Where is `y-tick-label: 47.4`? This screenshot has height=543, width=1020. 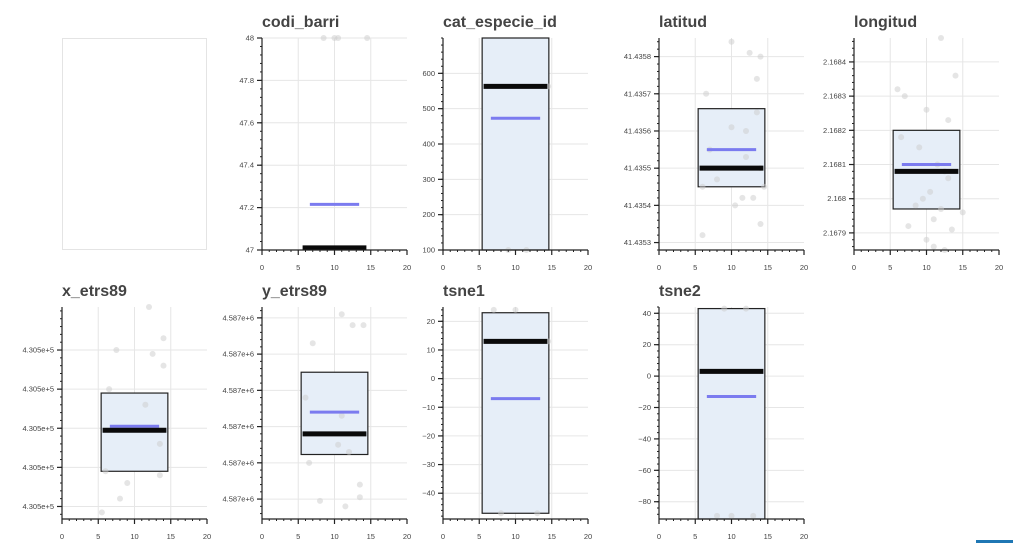 y-tick-label: 47.4 is located at coordinates (246, 165).